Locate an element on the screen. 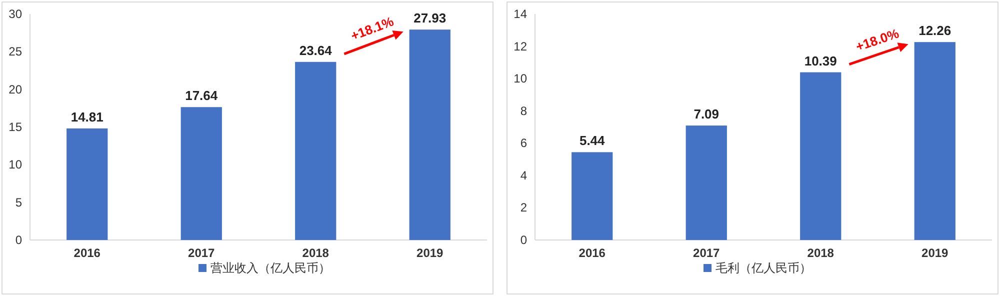 Image resolution: width=1000 pixels, height=299 pixels. y-tick-label: 4 is located at coordinates (524, 175).